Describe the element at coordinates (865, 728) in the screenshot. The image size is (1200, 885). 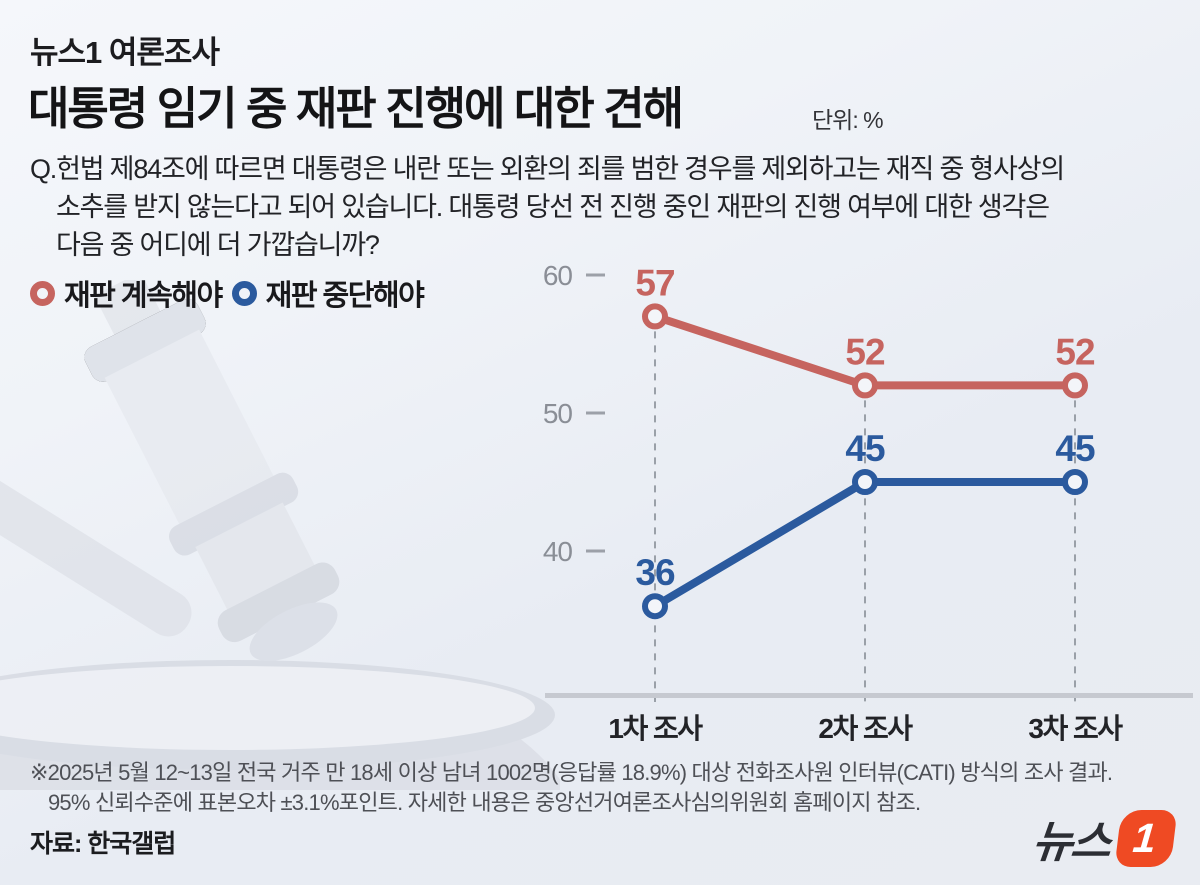
I see `x-category-label: 2차 조사` at that location.